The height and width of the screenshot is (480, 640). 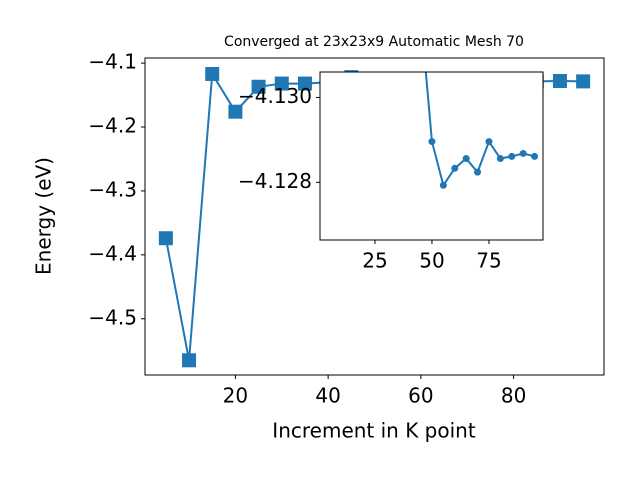 What do you see at coordinates (488, 261) in the screenshot?
I see `x-tick-label: 75` at bounding box center [488, 261].